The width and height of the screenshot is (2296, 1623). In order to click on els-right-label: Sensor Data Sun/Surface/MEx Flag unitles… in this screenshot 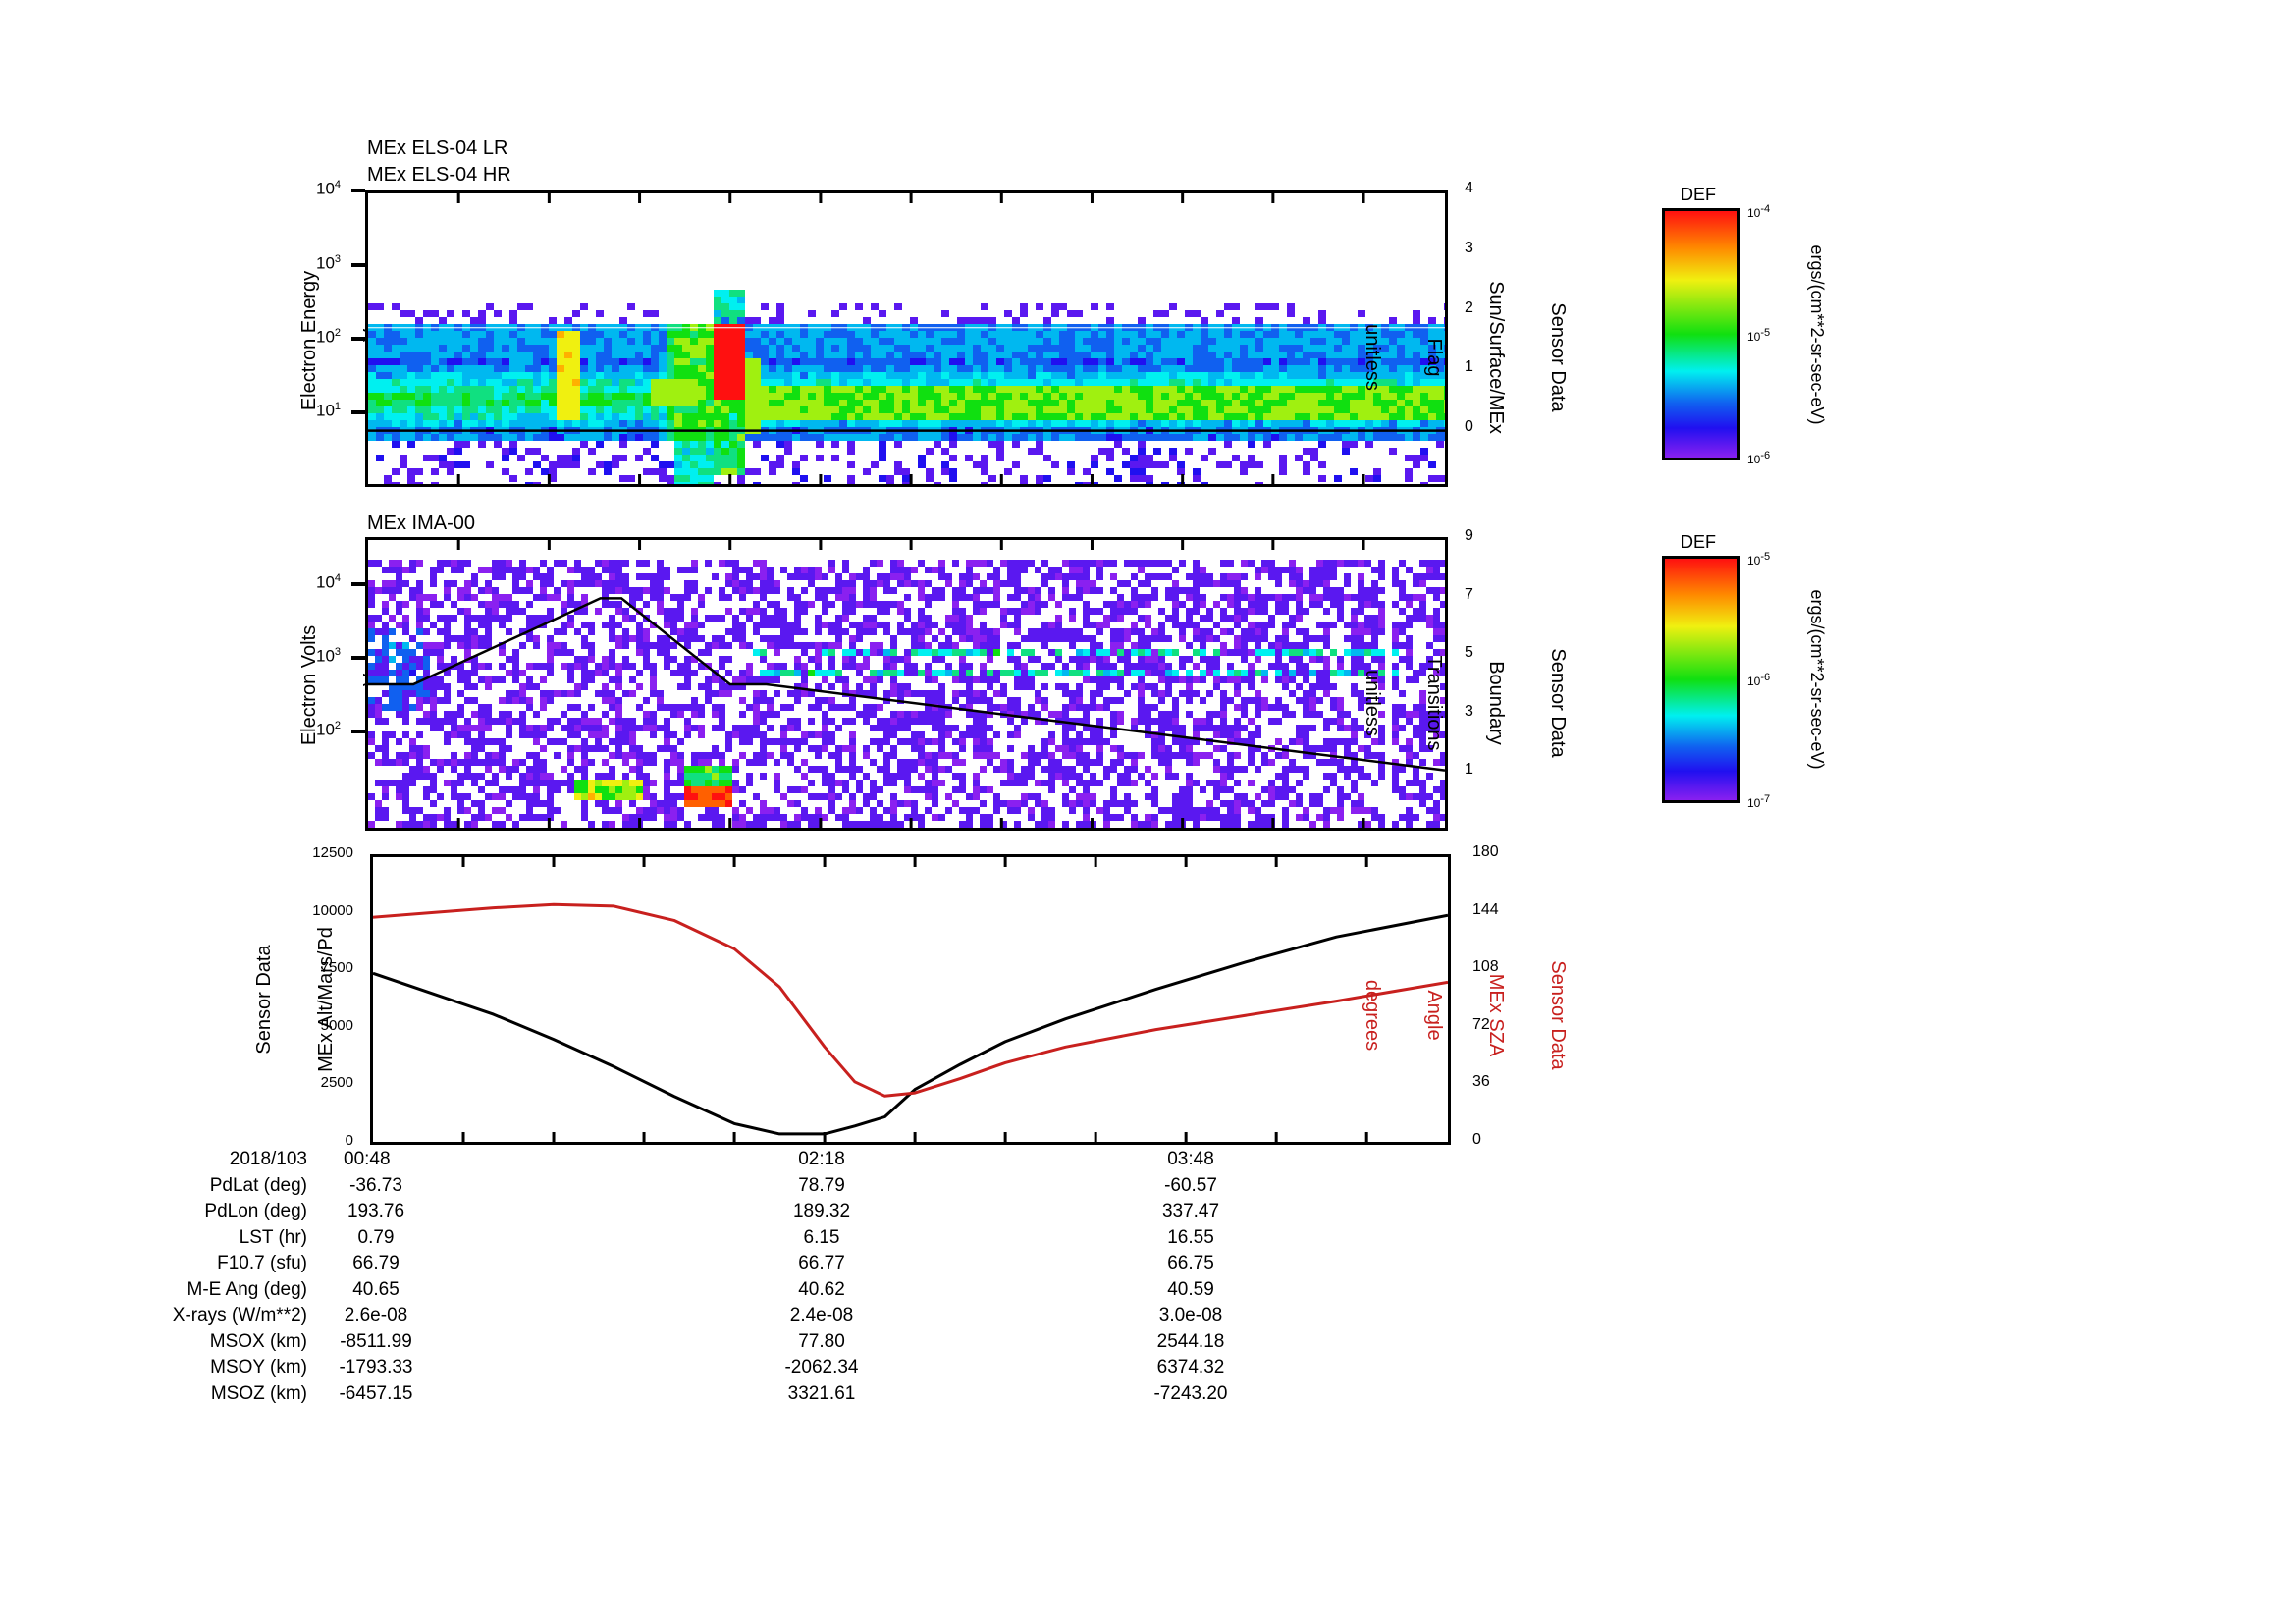, I will do `click(1485, 357)`.